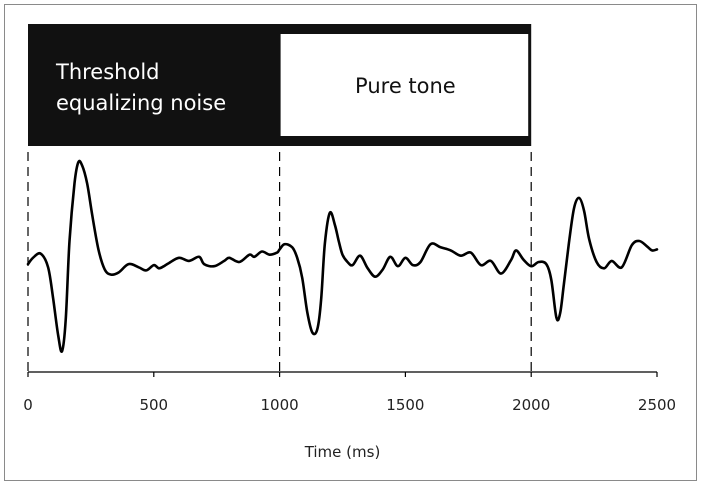 This screenshot has width=701, height=485. Describe the element at coordinates (107, 72) in the screenshot. I see `noise-label-line1: Threshold` at that location.